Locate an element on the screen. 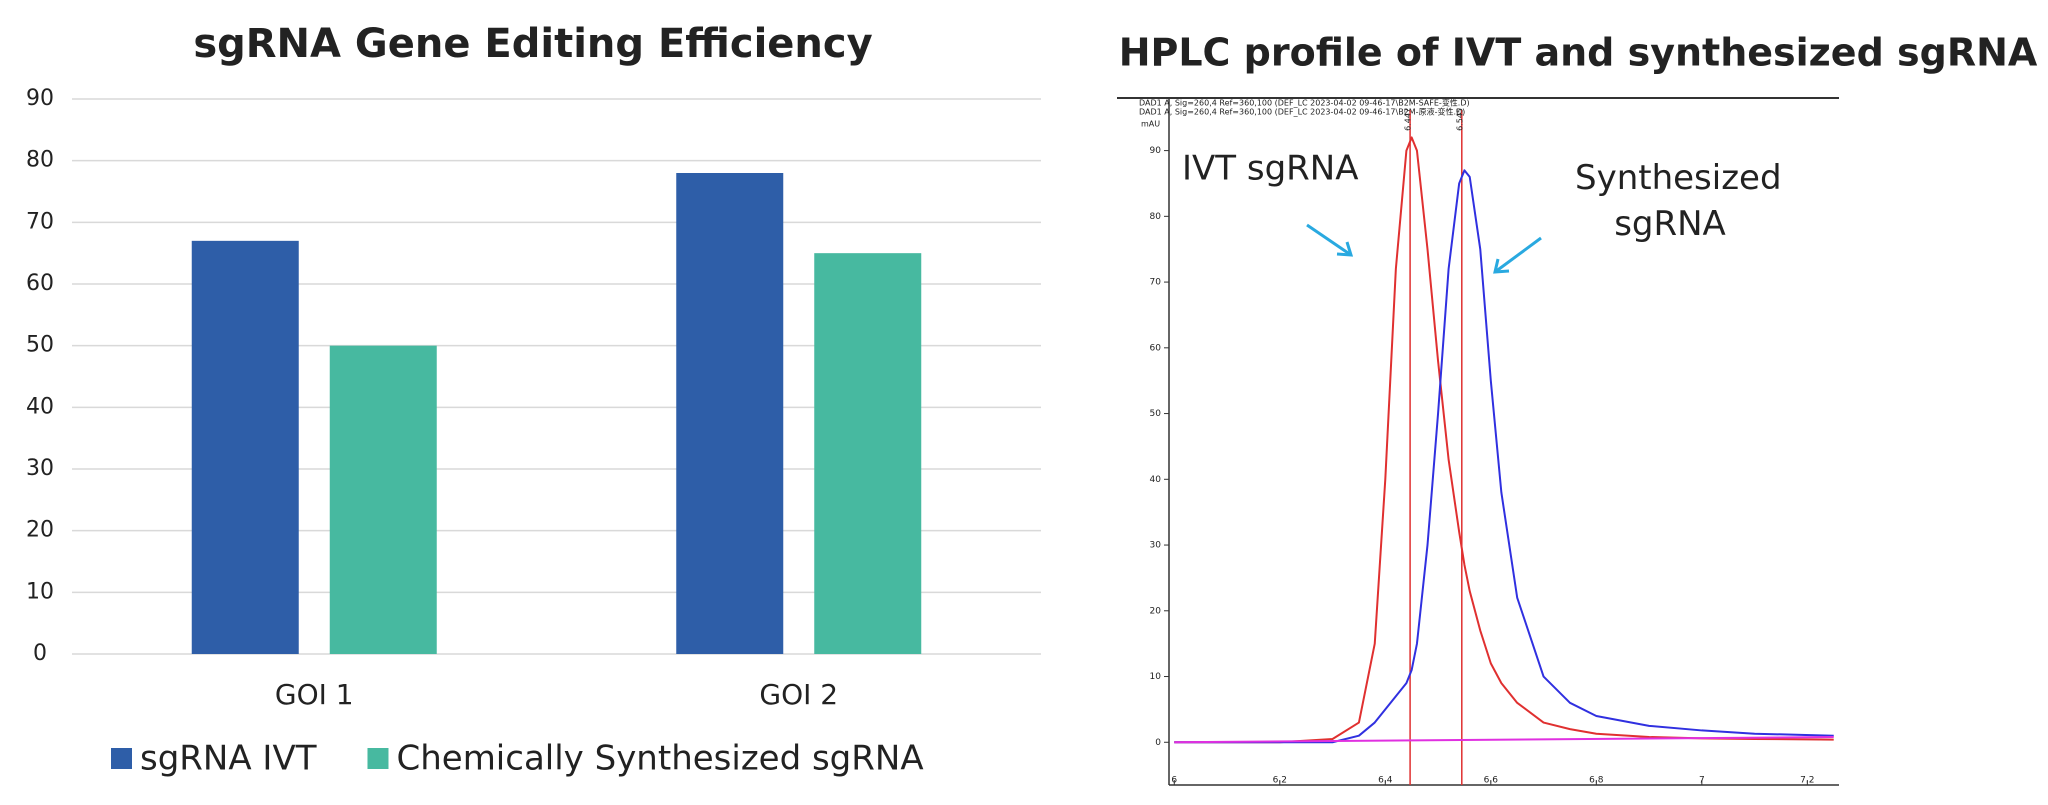 This screenshot has height=805, width=2048. x-tick-label: 6.8 is located at coordinates (1596, 781).